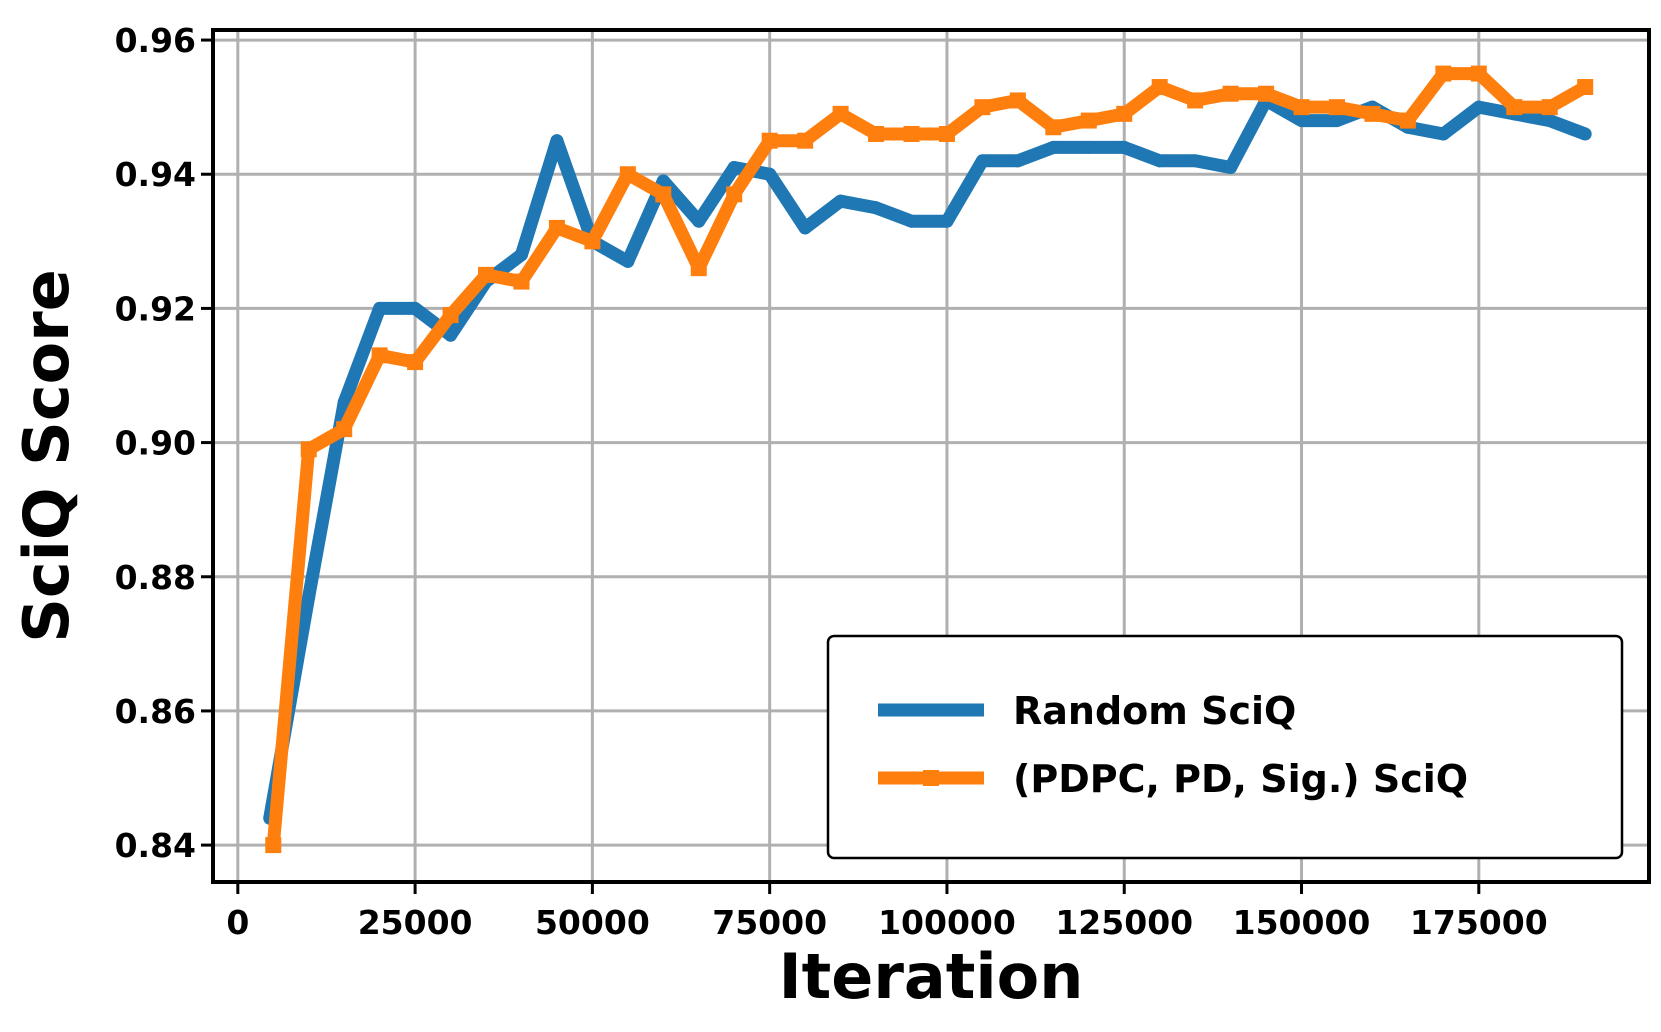 This screenshot has height=1032, width=1661. What do you see at coordinates (415, 922) in the screenshot?
I see `x-tick-label: 25000` at bounding box center [415, 922].